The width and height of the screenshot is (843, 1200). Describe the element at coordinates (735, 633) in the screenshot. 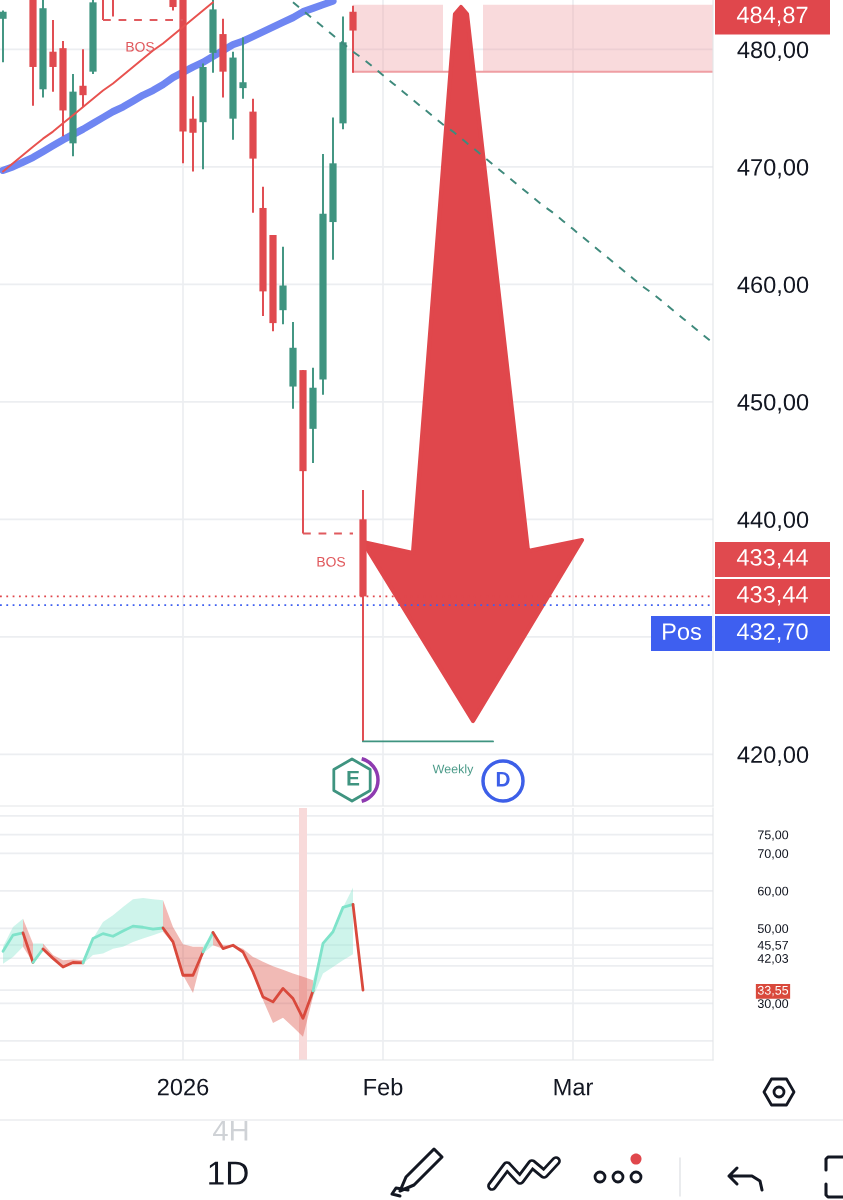

I see `text: Pos 432,70` at that location.